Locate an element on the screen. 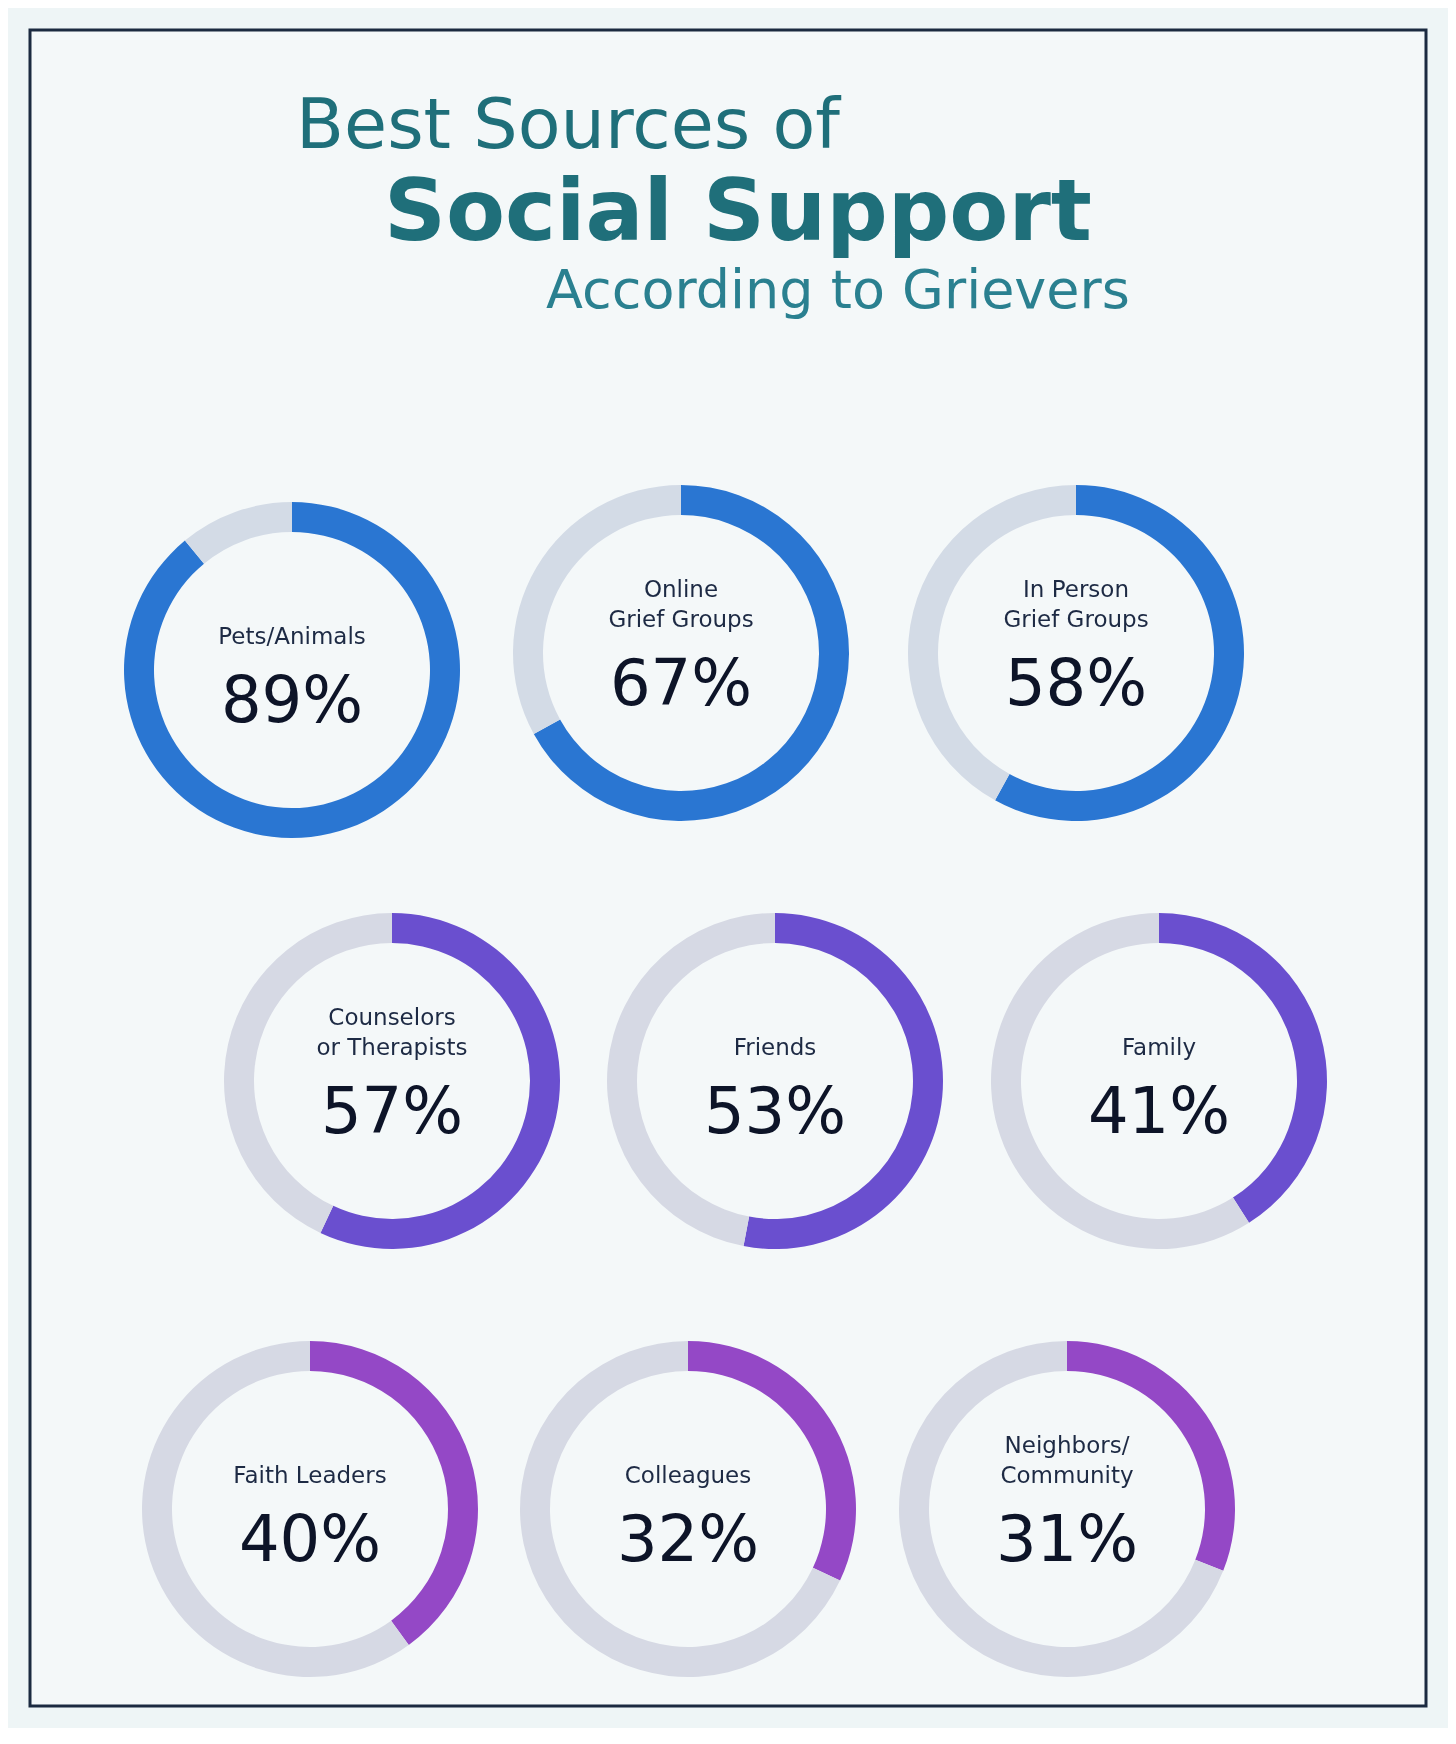 The width and height of the screenshot is (1456, 1744). data-label: 57% is located at coordinates (392, 1111).